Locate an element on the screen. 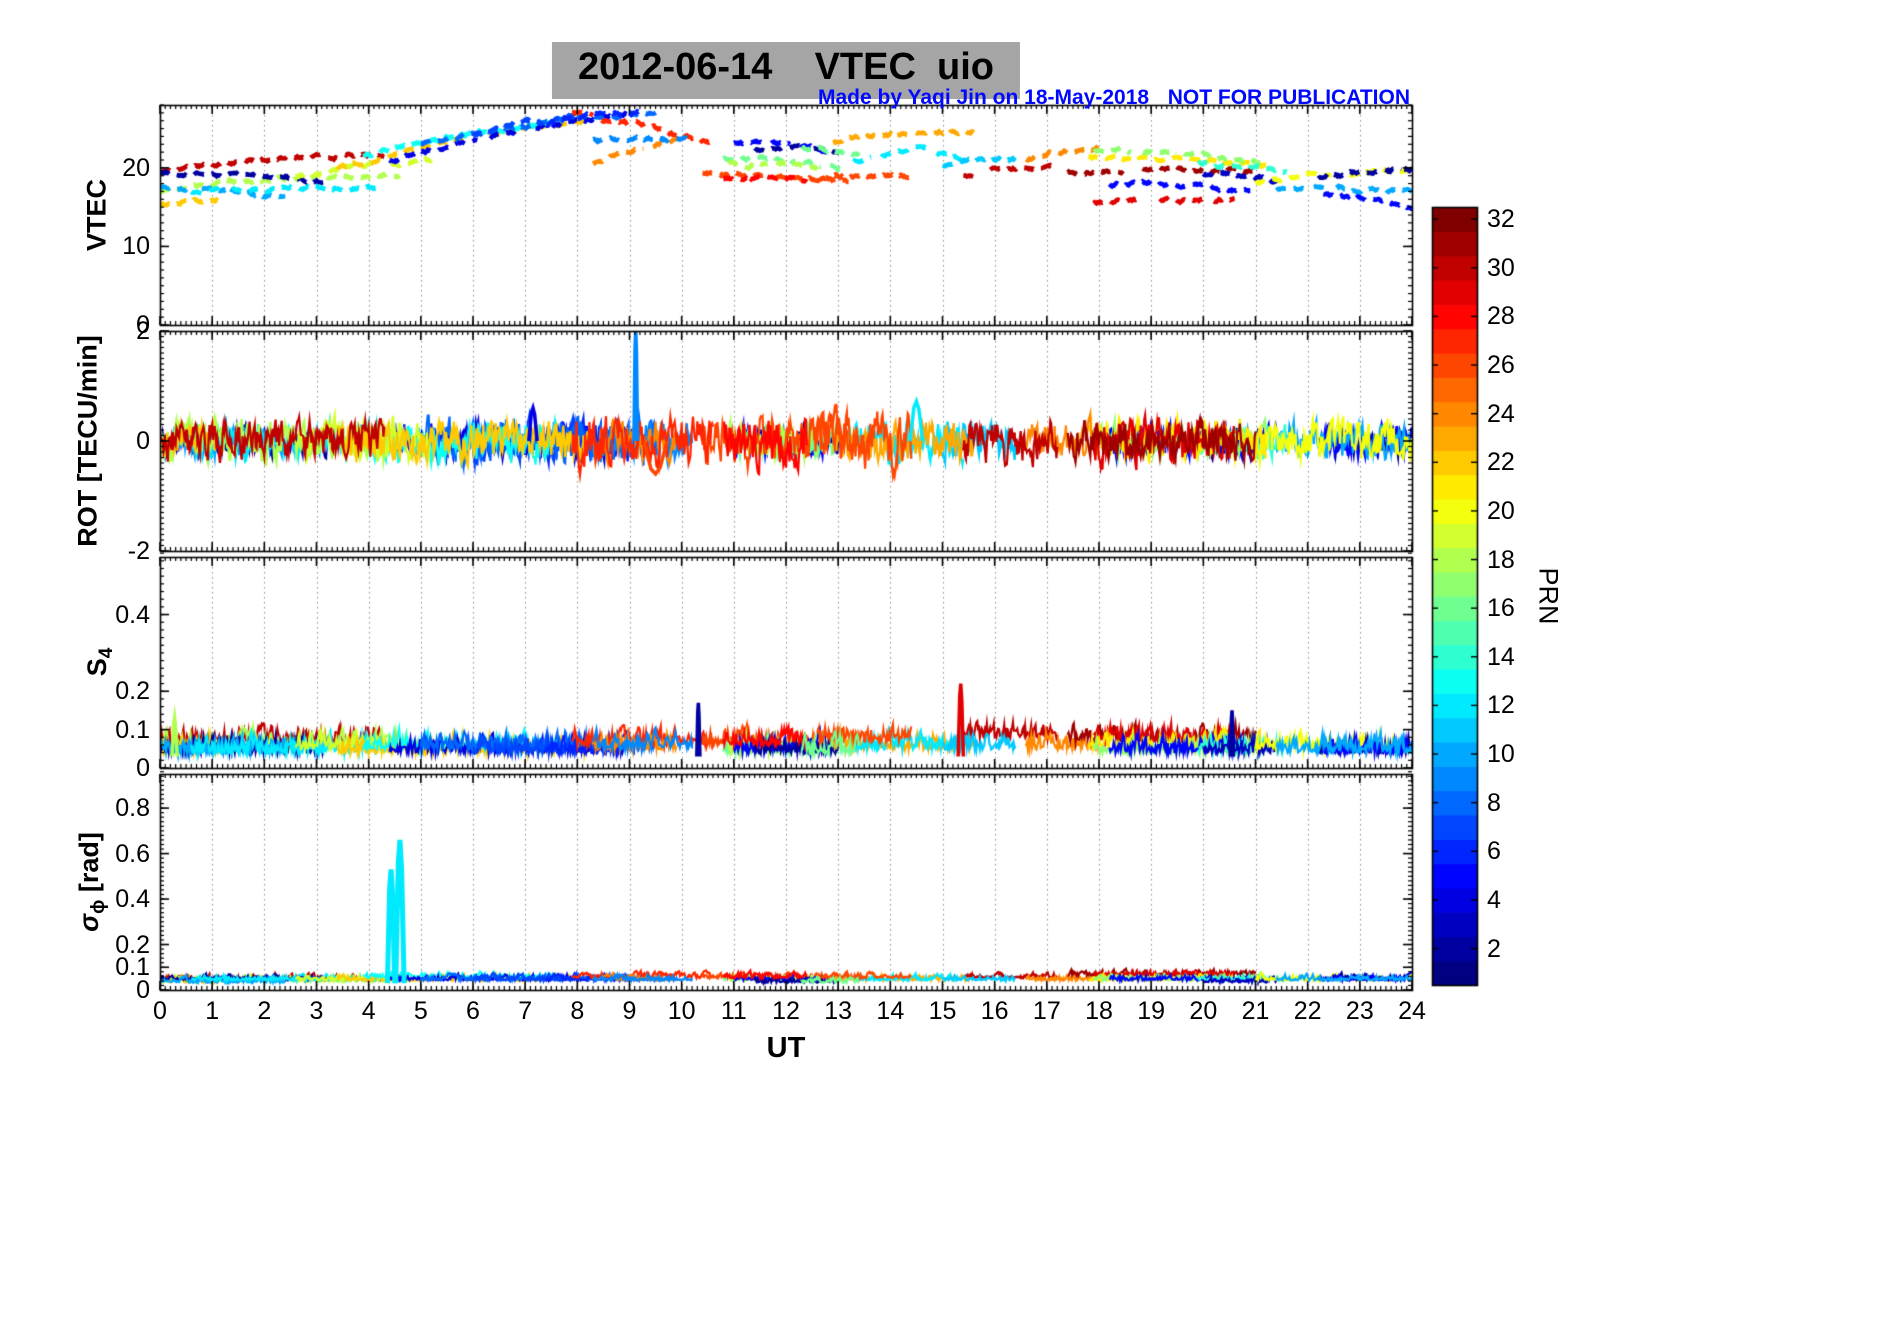 The height and width of the screenshot is (1330, 1902). x-axis-label: UT is located at coordinates (786, 1048).